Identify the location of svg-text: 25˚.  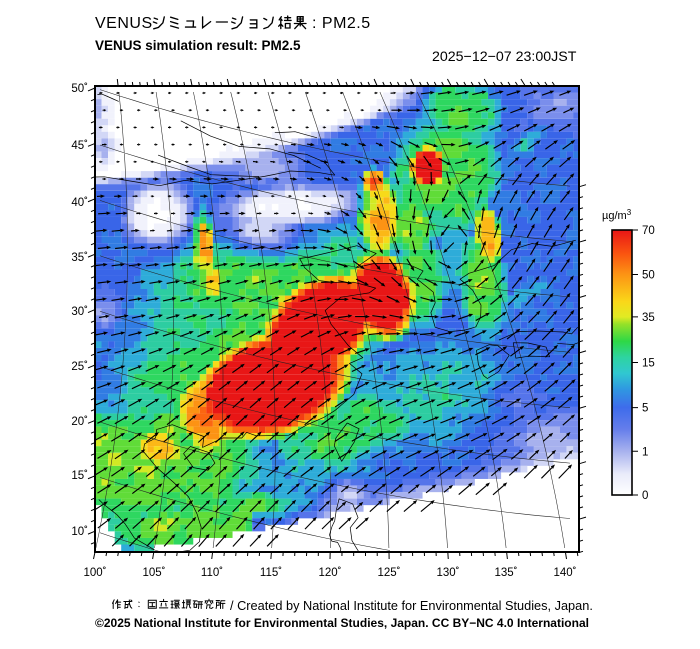
(79, 367).